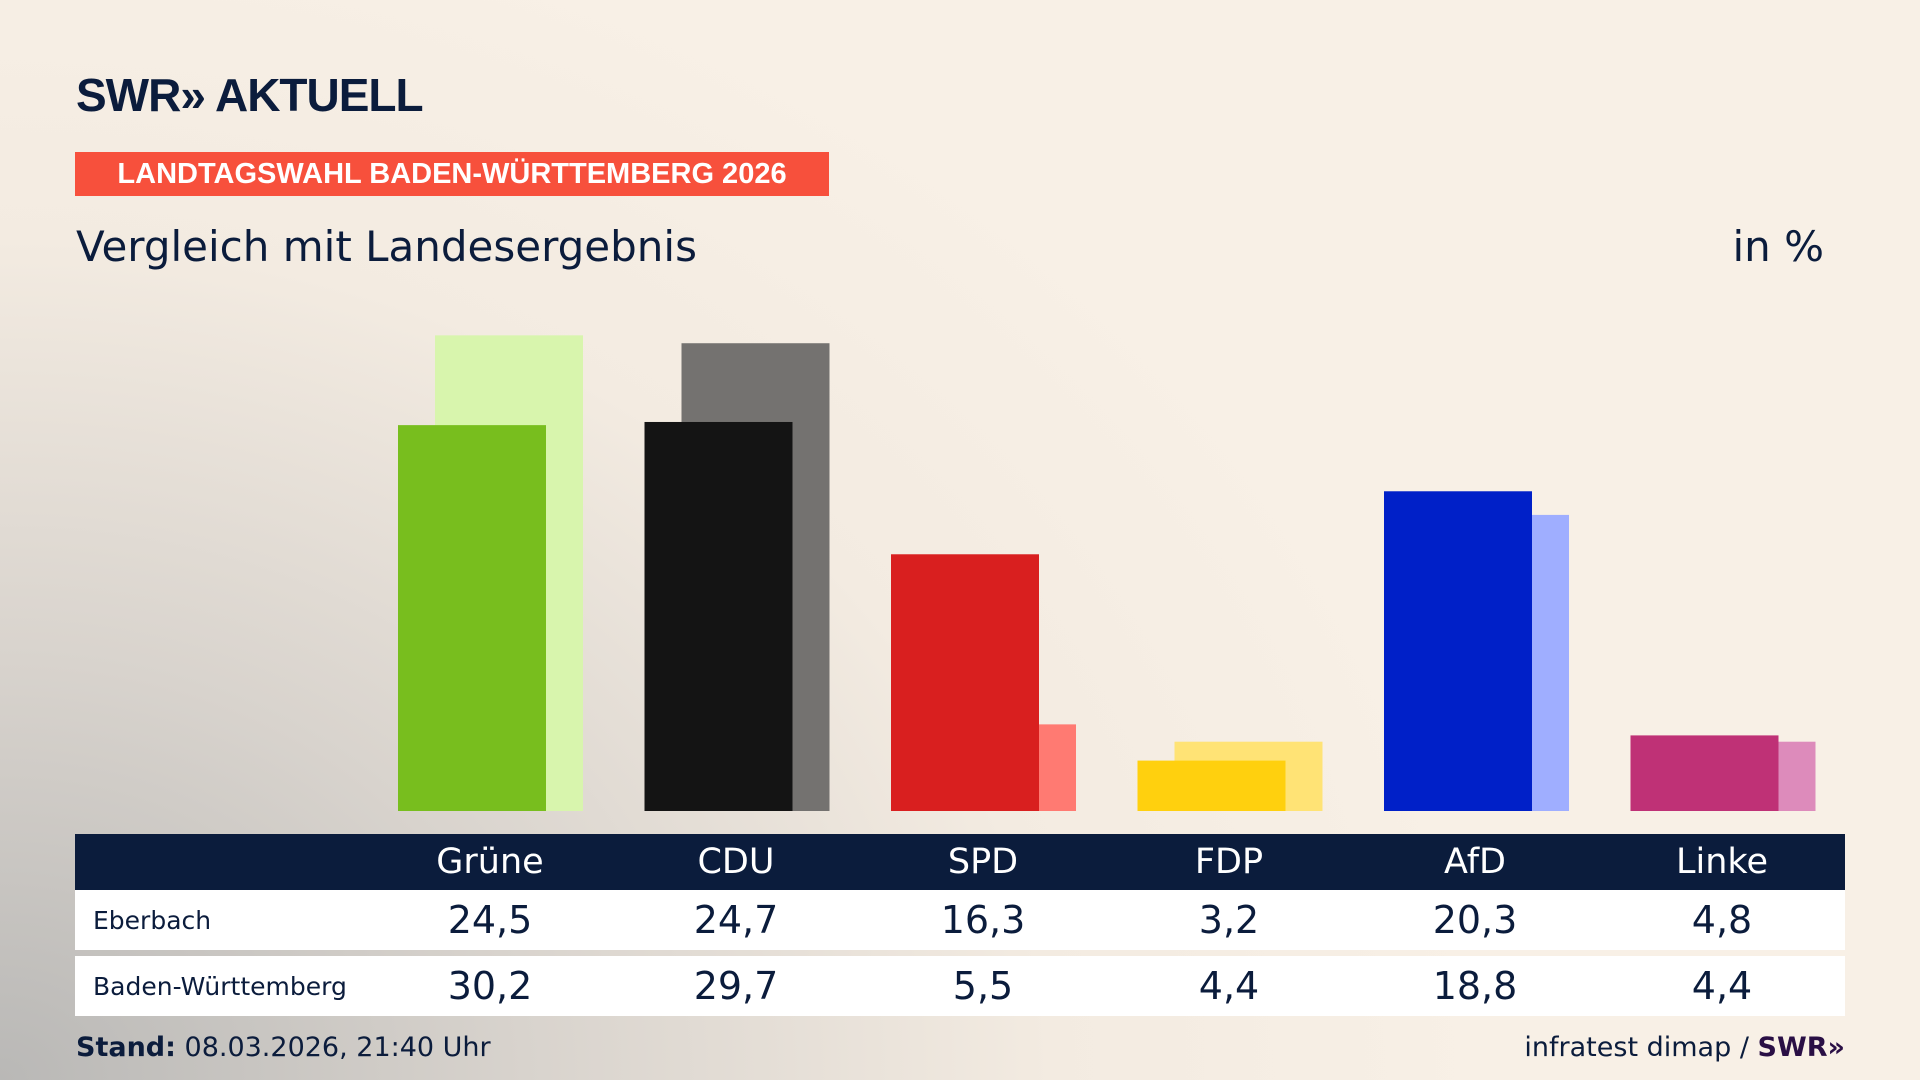  I want to click on bar-linke-eberbach, so click(1704, 773).